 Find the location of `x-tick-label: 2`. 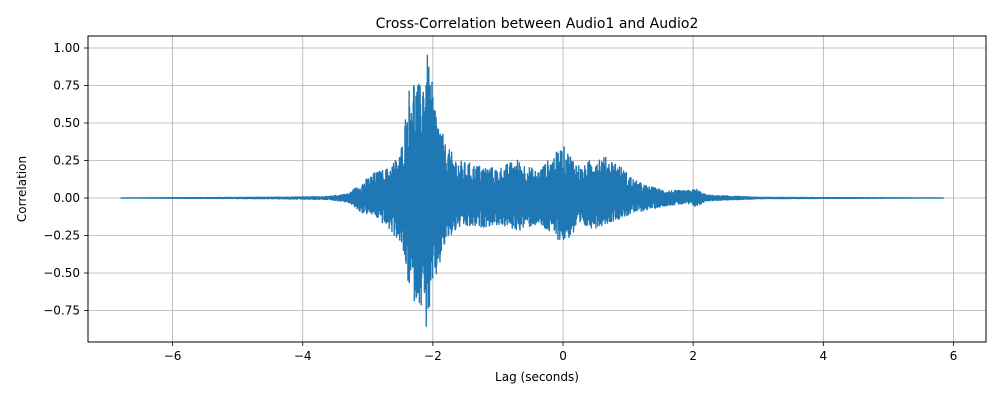

x-tick-label: 2 is located at coordinates (693, 356).